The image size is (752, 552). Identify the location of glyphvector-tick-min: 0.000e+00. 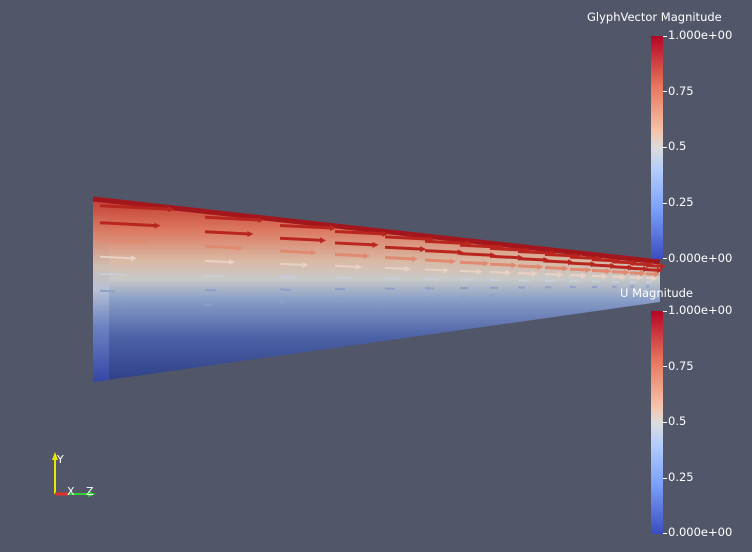
(700, 258).